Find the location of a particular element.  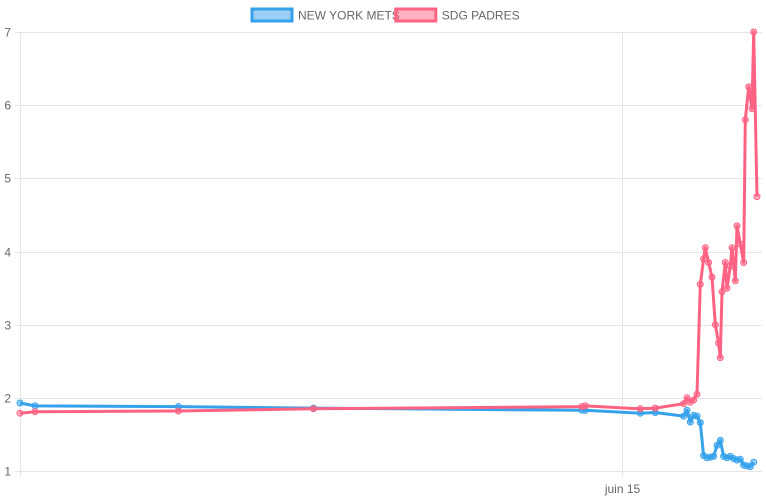

y-tick-label: 2 is located at coordinates (7, 399).